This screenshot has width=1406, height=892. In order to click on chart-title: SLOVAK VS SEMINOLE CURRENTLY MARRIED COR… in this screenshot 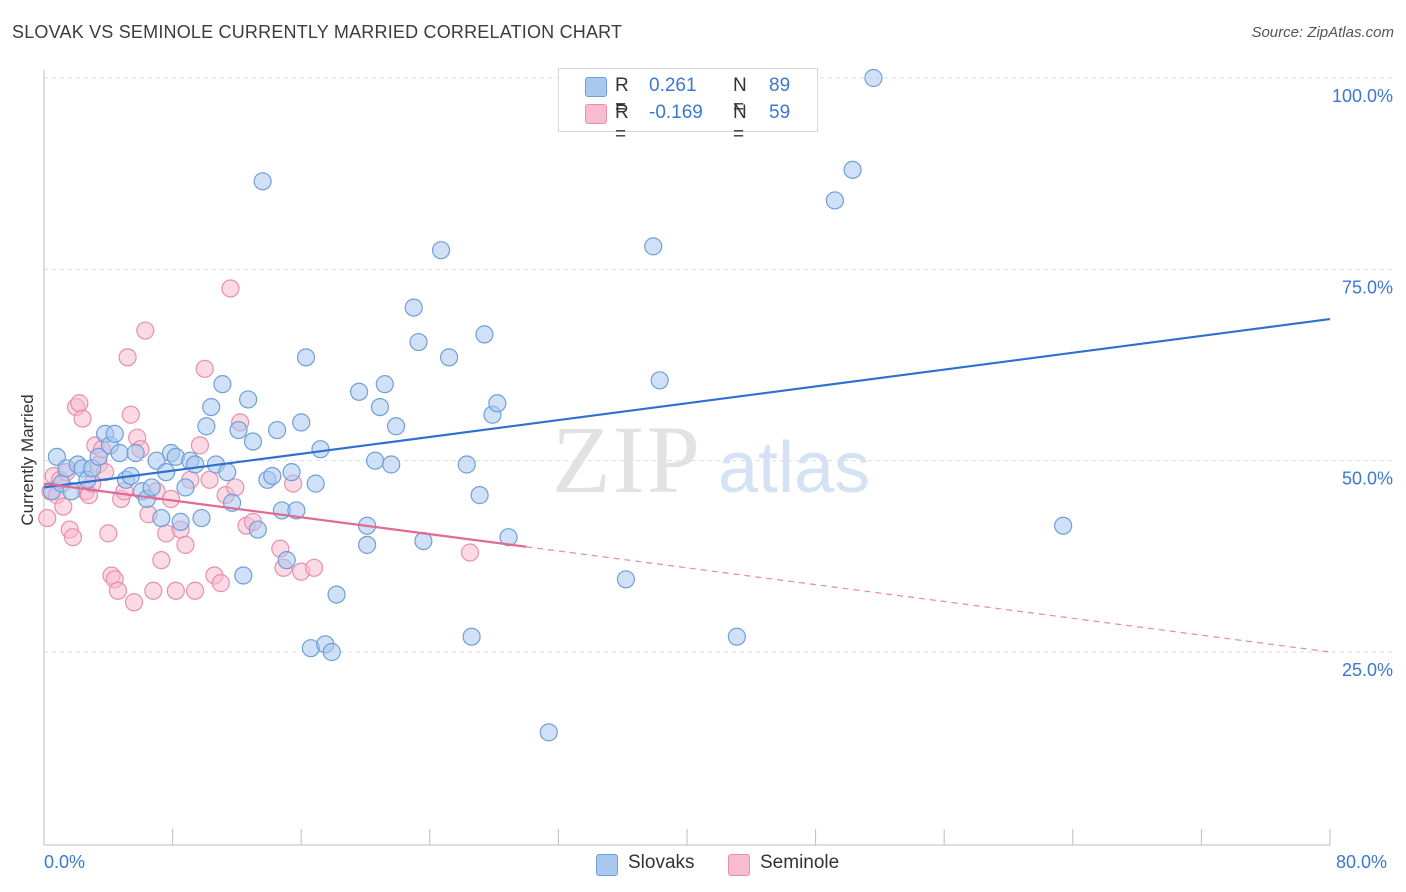, I will do `click(317, 32)`.